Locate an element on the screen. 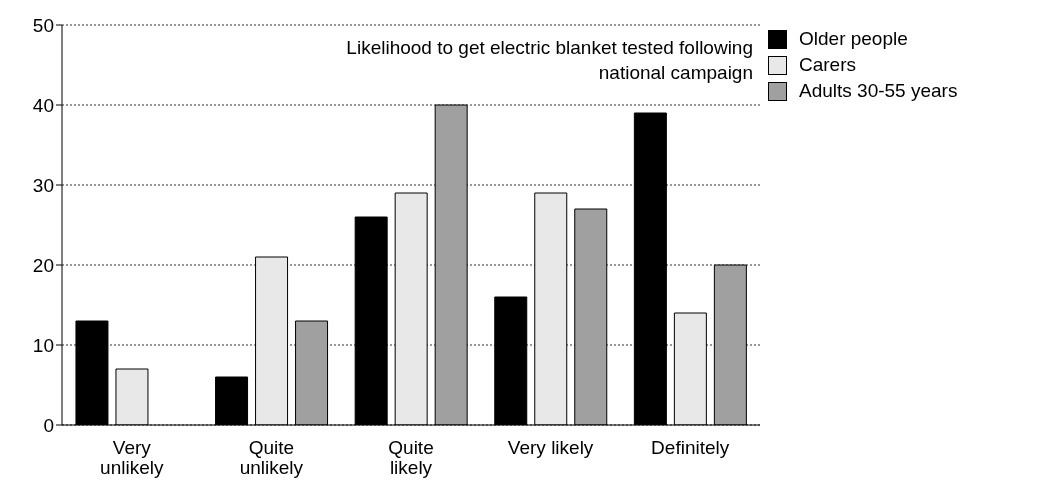 The width and height of the screenshot is (1047, 493). y-tick-label: 10 is located at coordinates (43, 345).